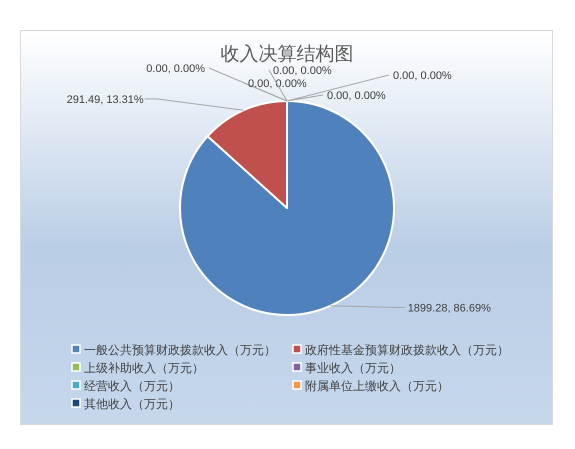  What do you see at coordinates (180, 350) in the screenshot?
I see `legend-label: 一般公共预算财政拨款收入（万元）` at bounding box center [180, 350].